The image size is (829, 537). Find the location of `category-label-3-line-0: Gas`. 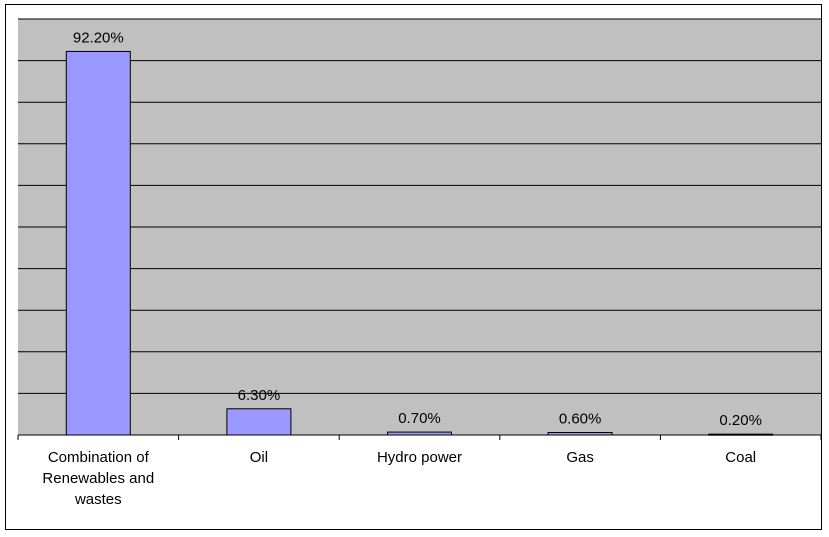

category-label-3-line-0: Gas is located at coordinates (580, 457).